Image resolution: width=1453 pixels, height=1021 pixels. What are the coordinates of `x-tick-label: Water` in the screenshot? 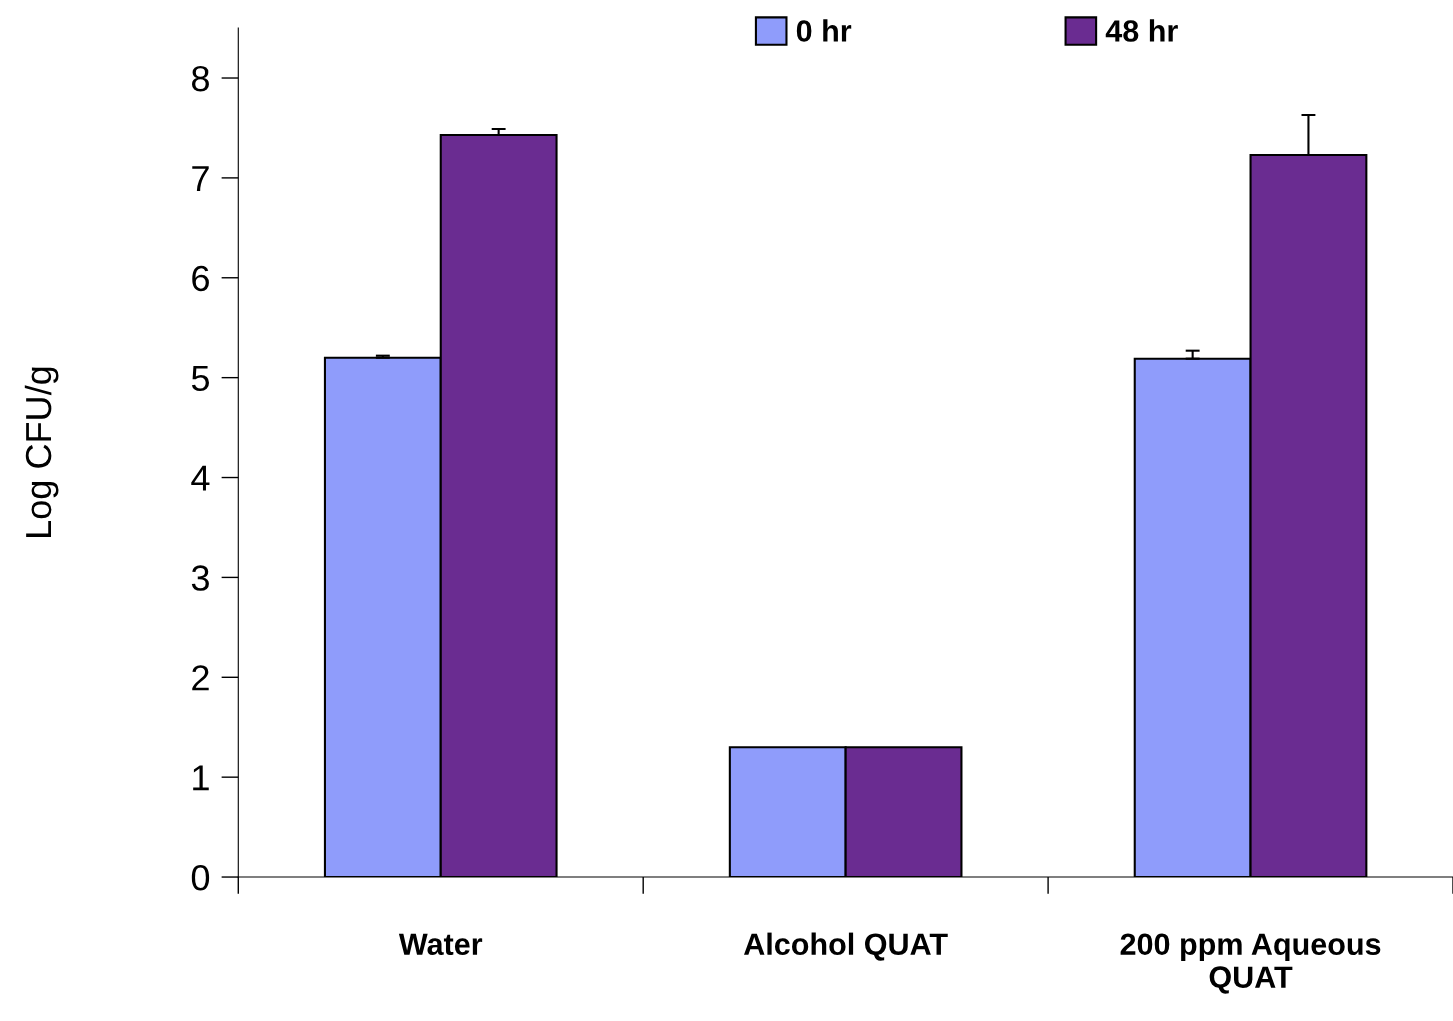 It's located at (440, 944).